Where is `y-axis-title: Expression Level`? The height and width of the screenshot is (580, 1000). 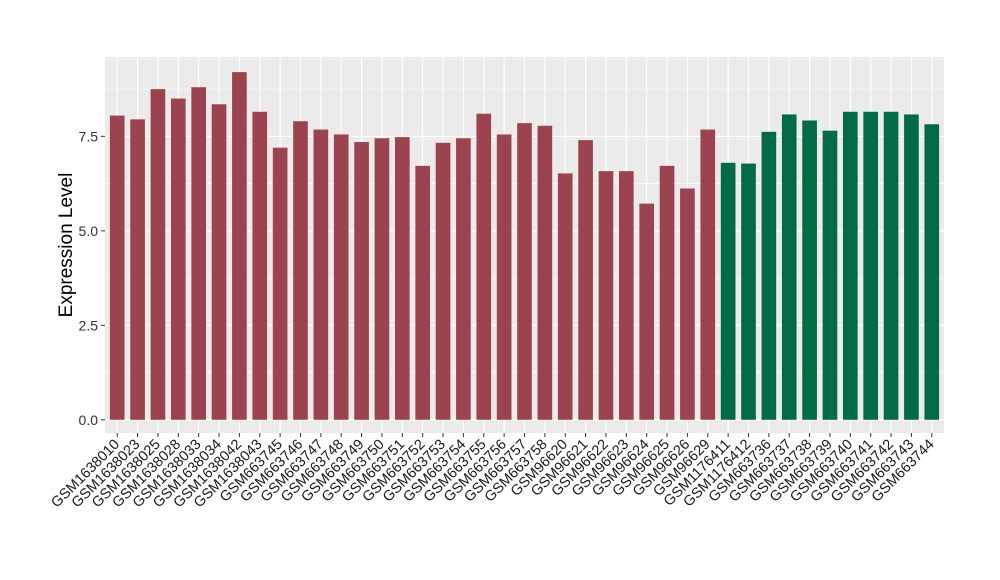
y-axis-title: Expression Level is located at coordinates (66, 245).